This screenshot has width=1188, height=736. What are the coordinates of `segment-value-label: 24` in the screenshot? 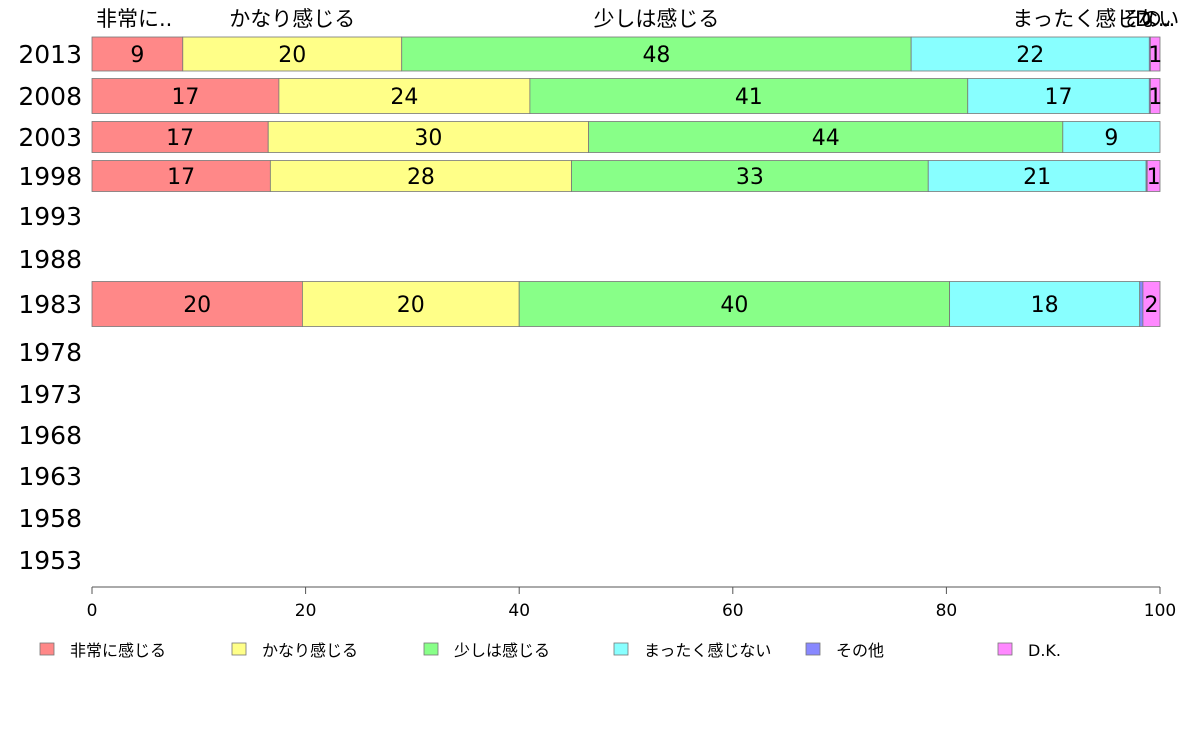 It's located at (404, 97).